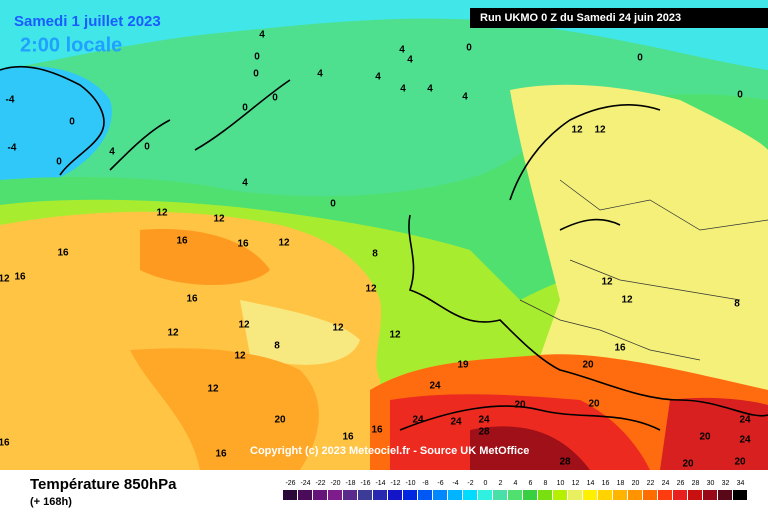  Describe the element at coordinates (335, 483) in the screenshot. I see `scale-label: -20` at that location.